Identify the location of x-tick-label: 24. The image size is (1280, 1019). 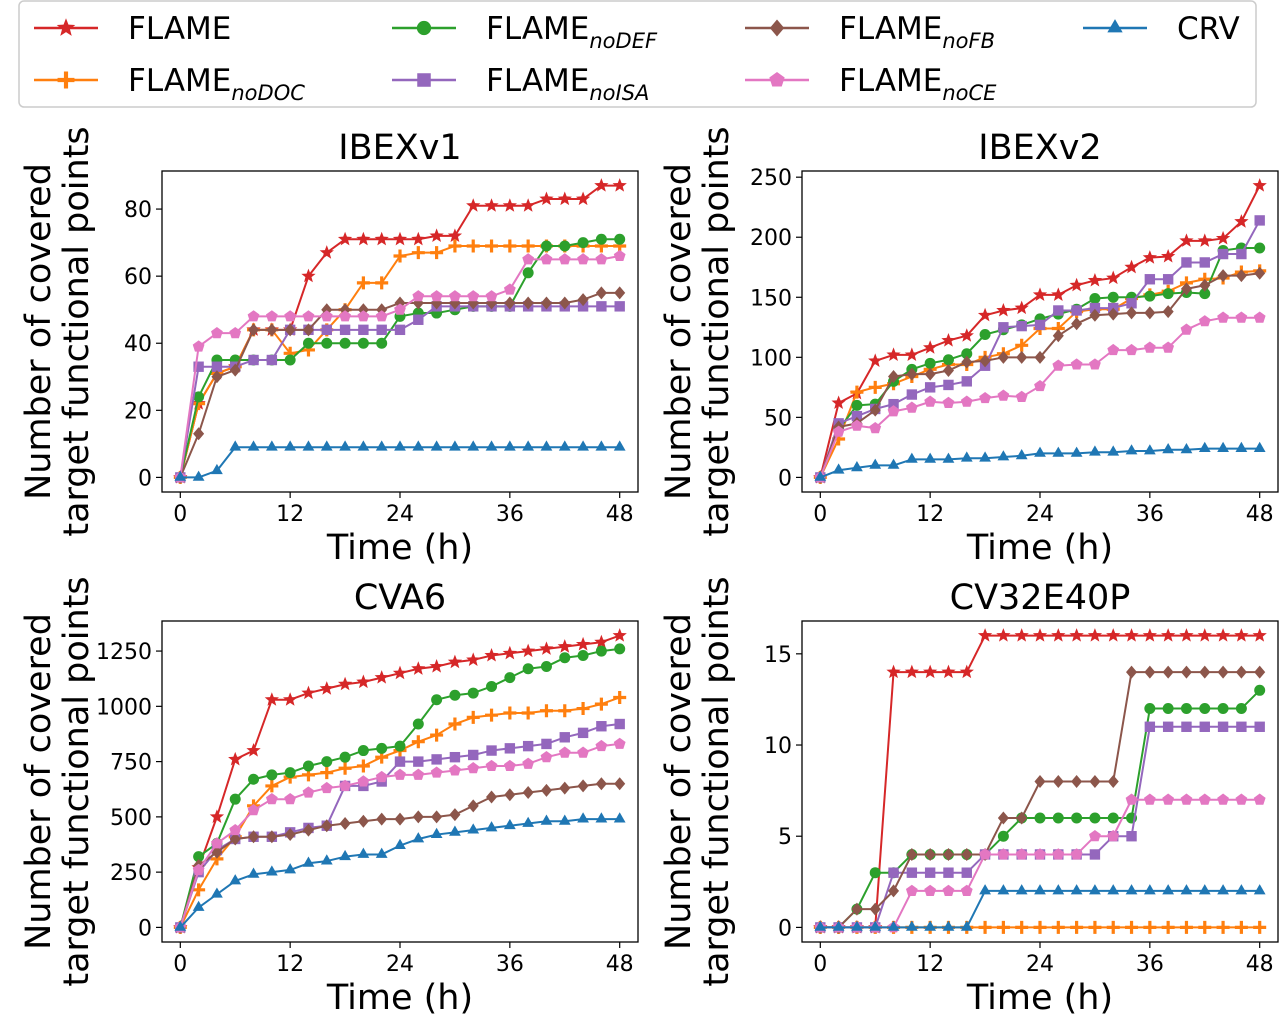
(400, 514).